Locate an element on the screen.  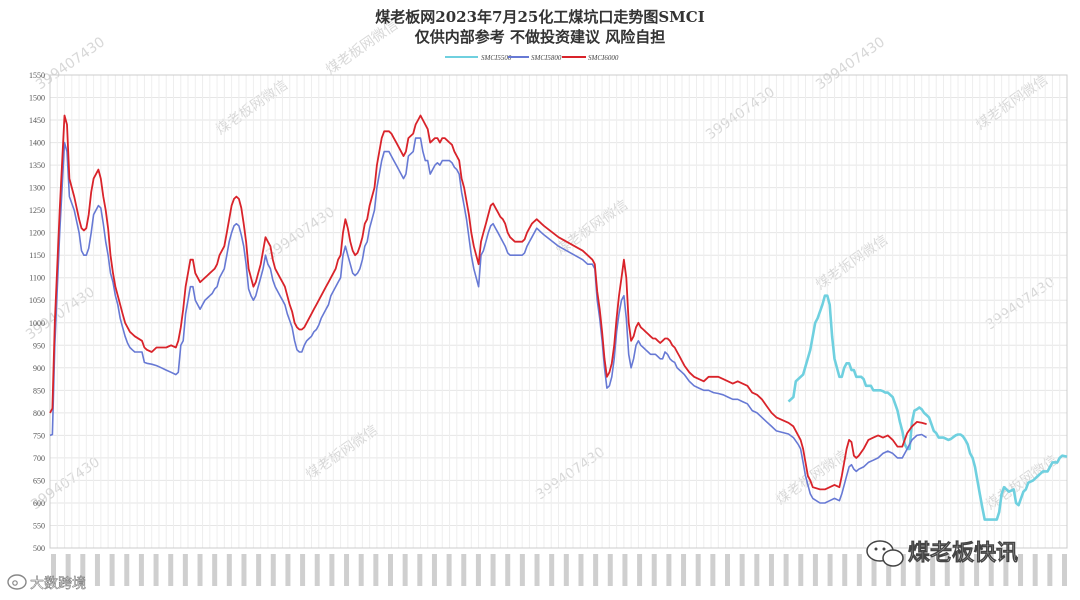
y-tick-label: 800 is located at coordinates (39, 413).